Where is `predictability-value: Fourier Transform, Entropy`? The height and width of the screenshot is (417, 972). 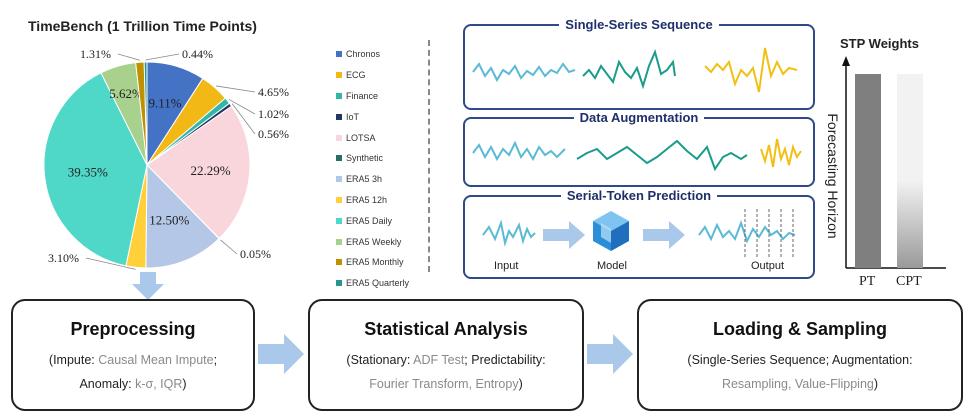
predictability-value: Fourier Transform, Entropy is located at coordinates (444, 384).